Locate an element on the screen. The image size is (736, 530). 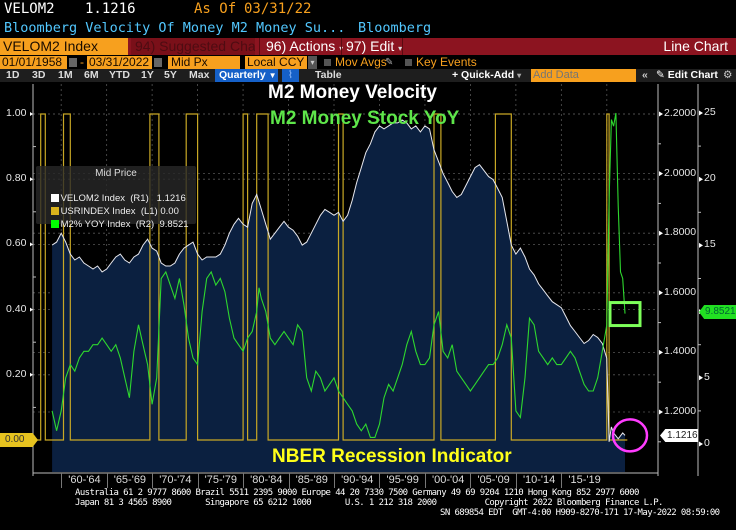
title-velocity: M2 Money Velocity is located at coordinates (352, 92).